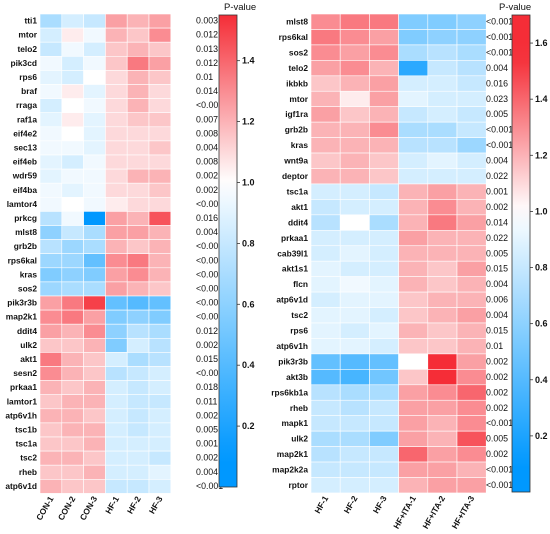 The image size is (550, 534). I want to click on row-label: ulk2, so click(299, 439).